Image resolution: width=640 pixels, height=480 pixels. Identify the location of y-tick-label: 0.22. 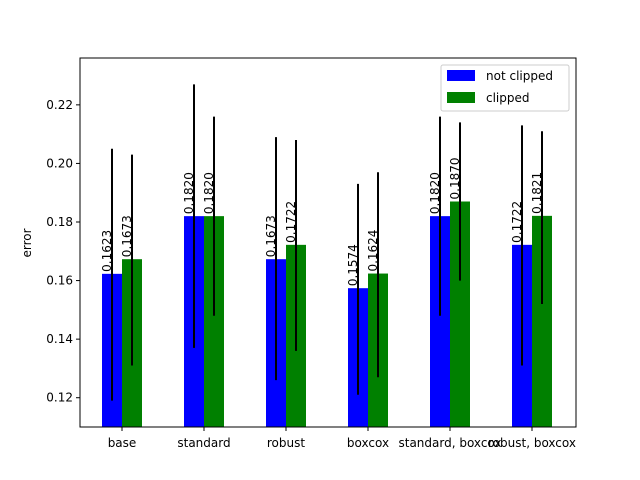
(59, 105).